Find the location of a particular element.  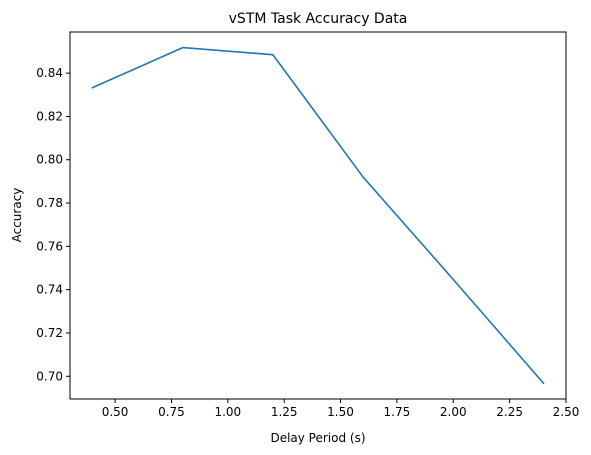

x-tick-label: 2.00 is located at coordinates (453, 412).